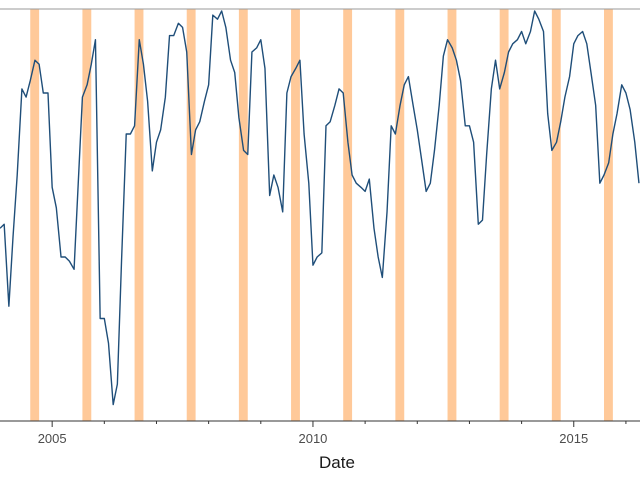  What do you see at coordinates (573, 438) in the screenshot?
I see `x-tick-label: 2015` at bounding box center [573, 438].